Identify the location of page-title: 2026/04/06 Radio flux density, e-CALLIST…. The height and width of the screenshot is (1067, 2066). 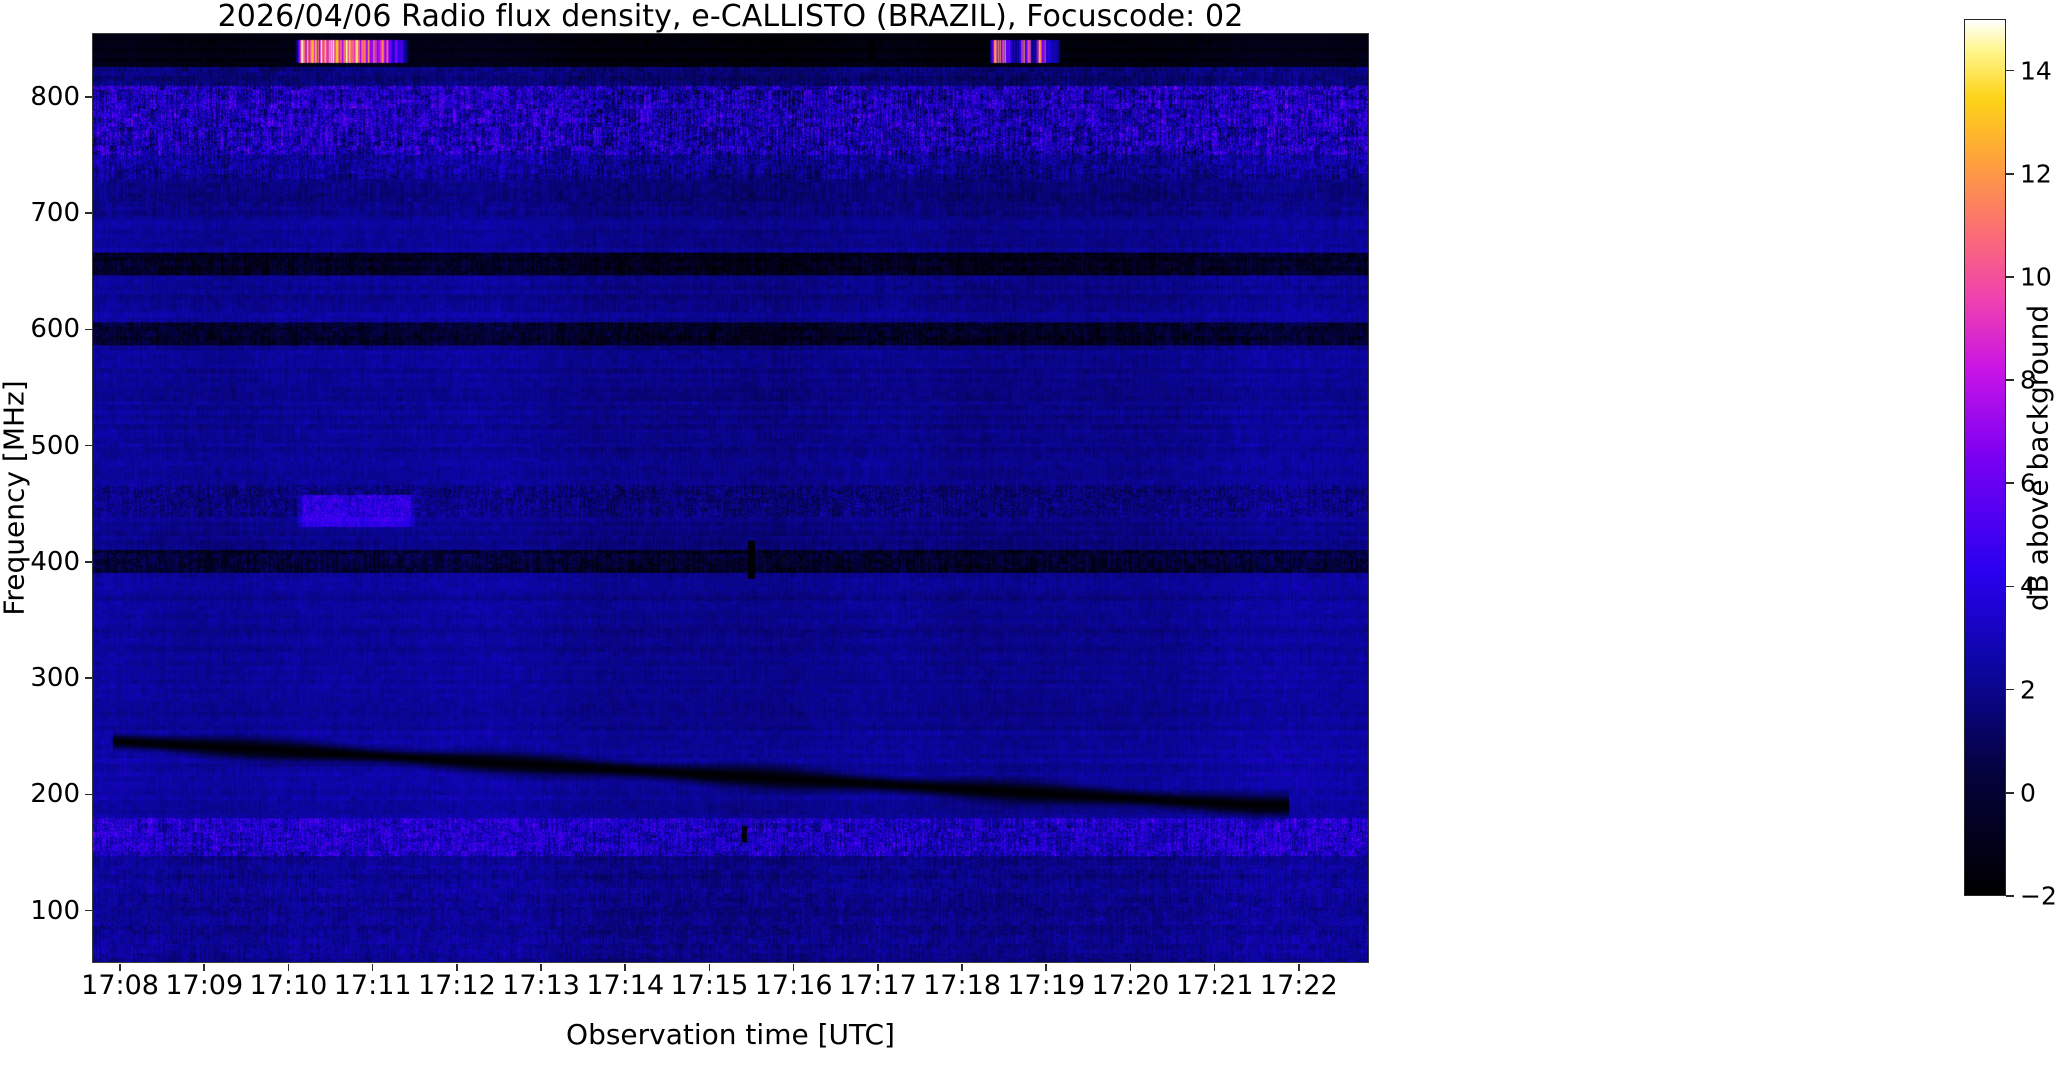
(730, 17).